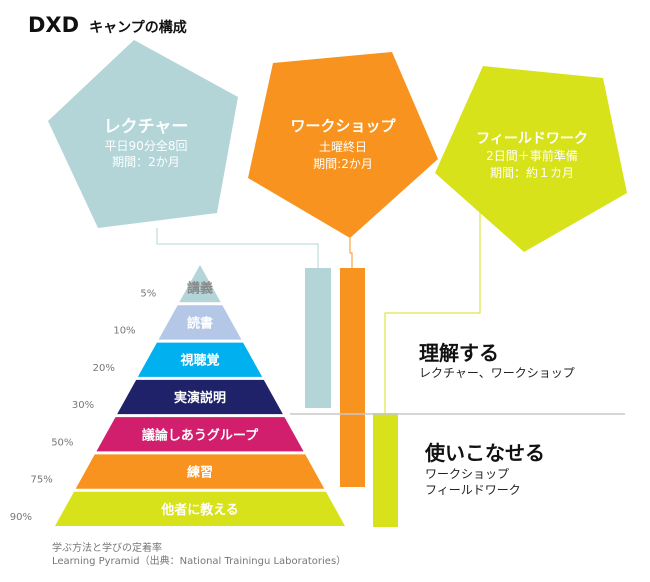 The height and width of the screenshot is (582, 650). Describe the element at coordinates (352, 377) in the screenshot. I see `workshop-bar` at that location.